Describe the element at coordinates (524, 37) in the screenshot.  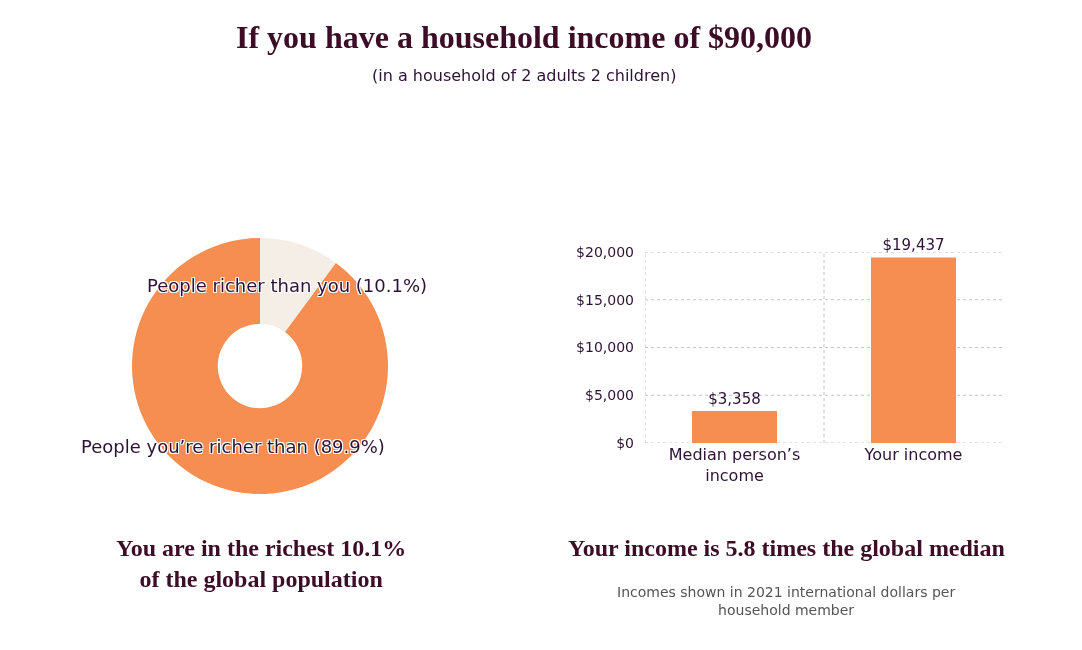
I see `text: If you have a household income of $90,000` at that location.